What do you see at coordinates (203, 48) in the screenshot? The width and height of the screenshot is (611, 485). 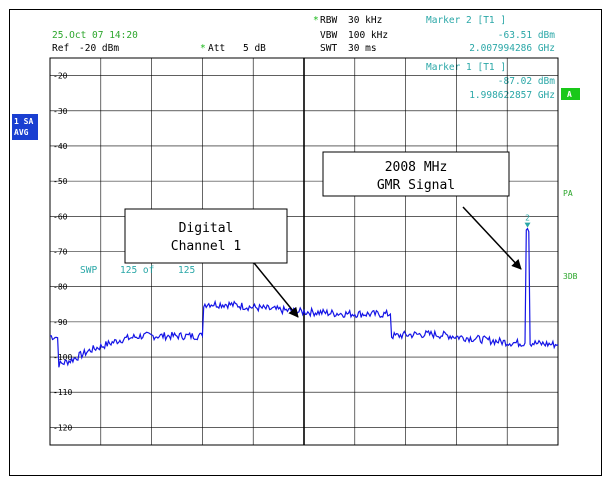 I see `att-star: *` at bounding box center [203, 48].